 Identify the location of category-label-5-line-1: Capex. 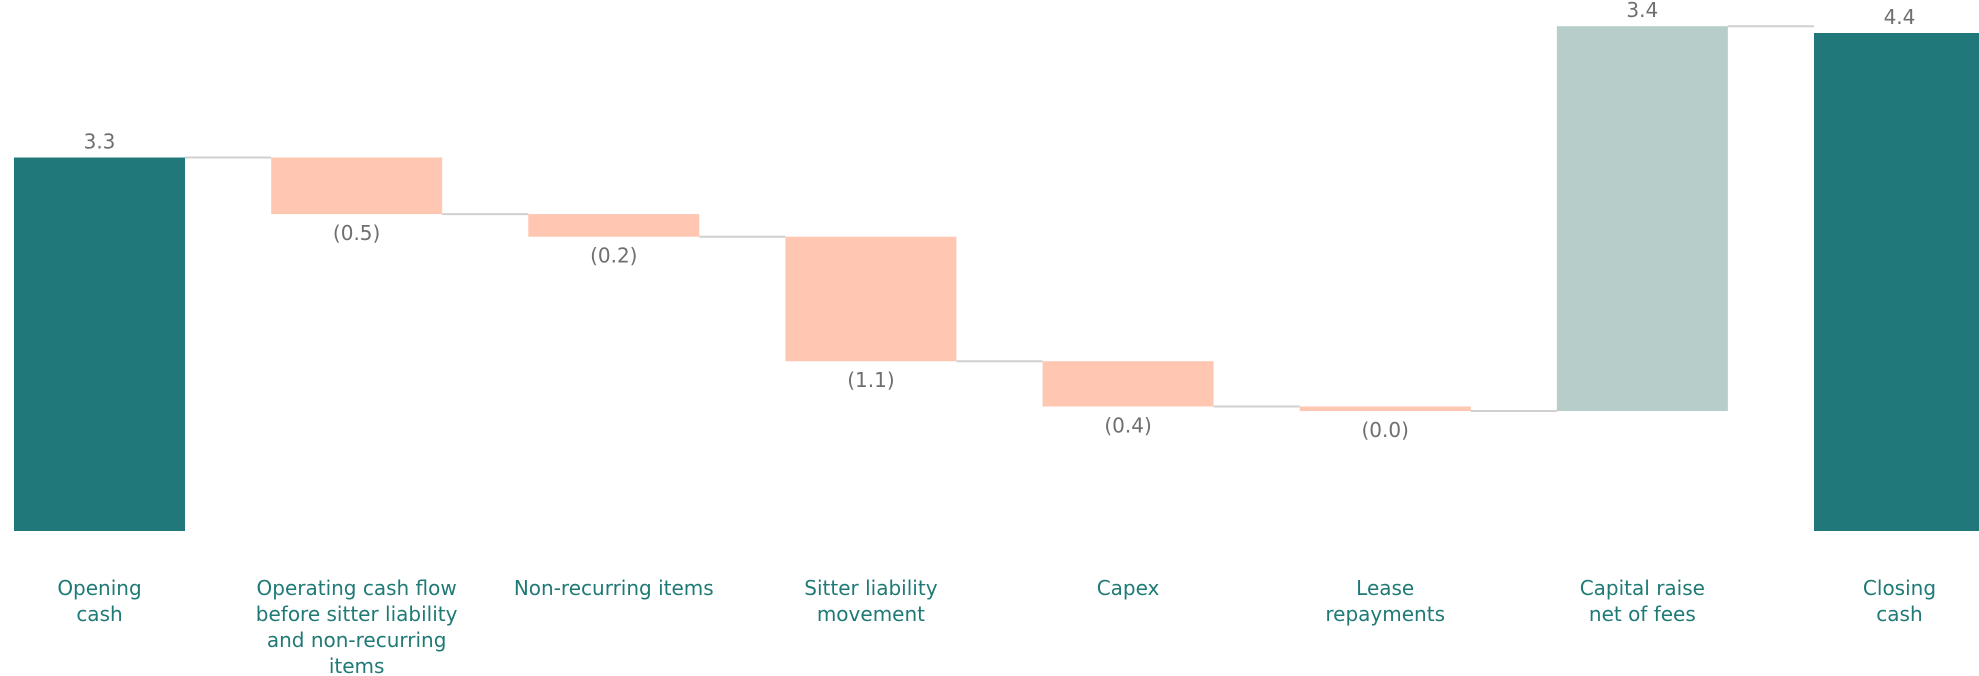
(1128, 588).